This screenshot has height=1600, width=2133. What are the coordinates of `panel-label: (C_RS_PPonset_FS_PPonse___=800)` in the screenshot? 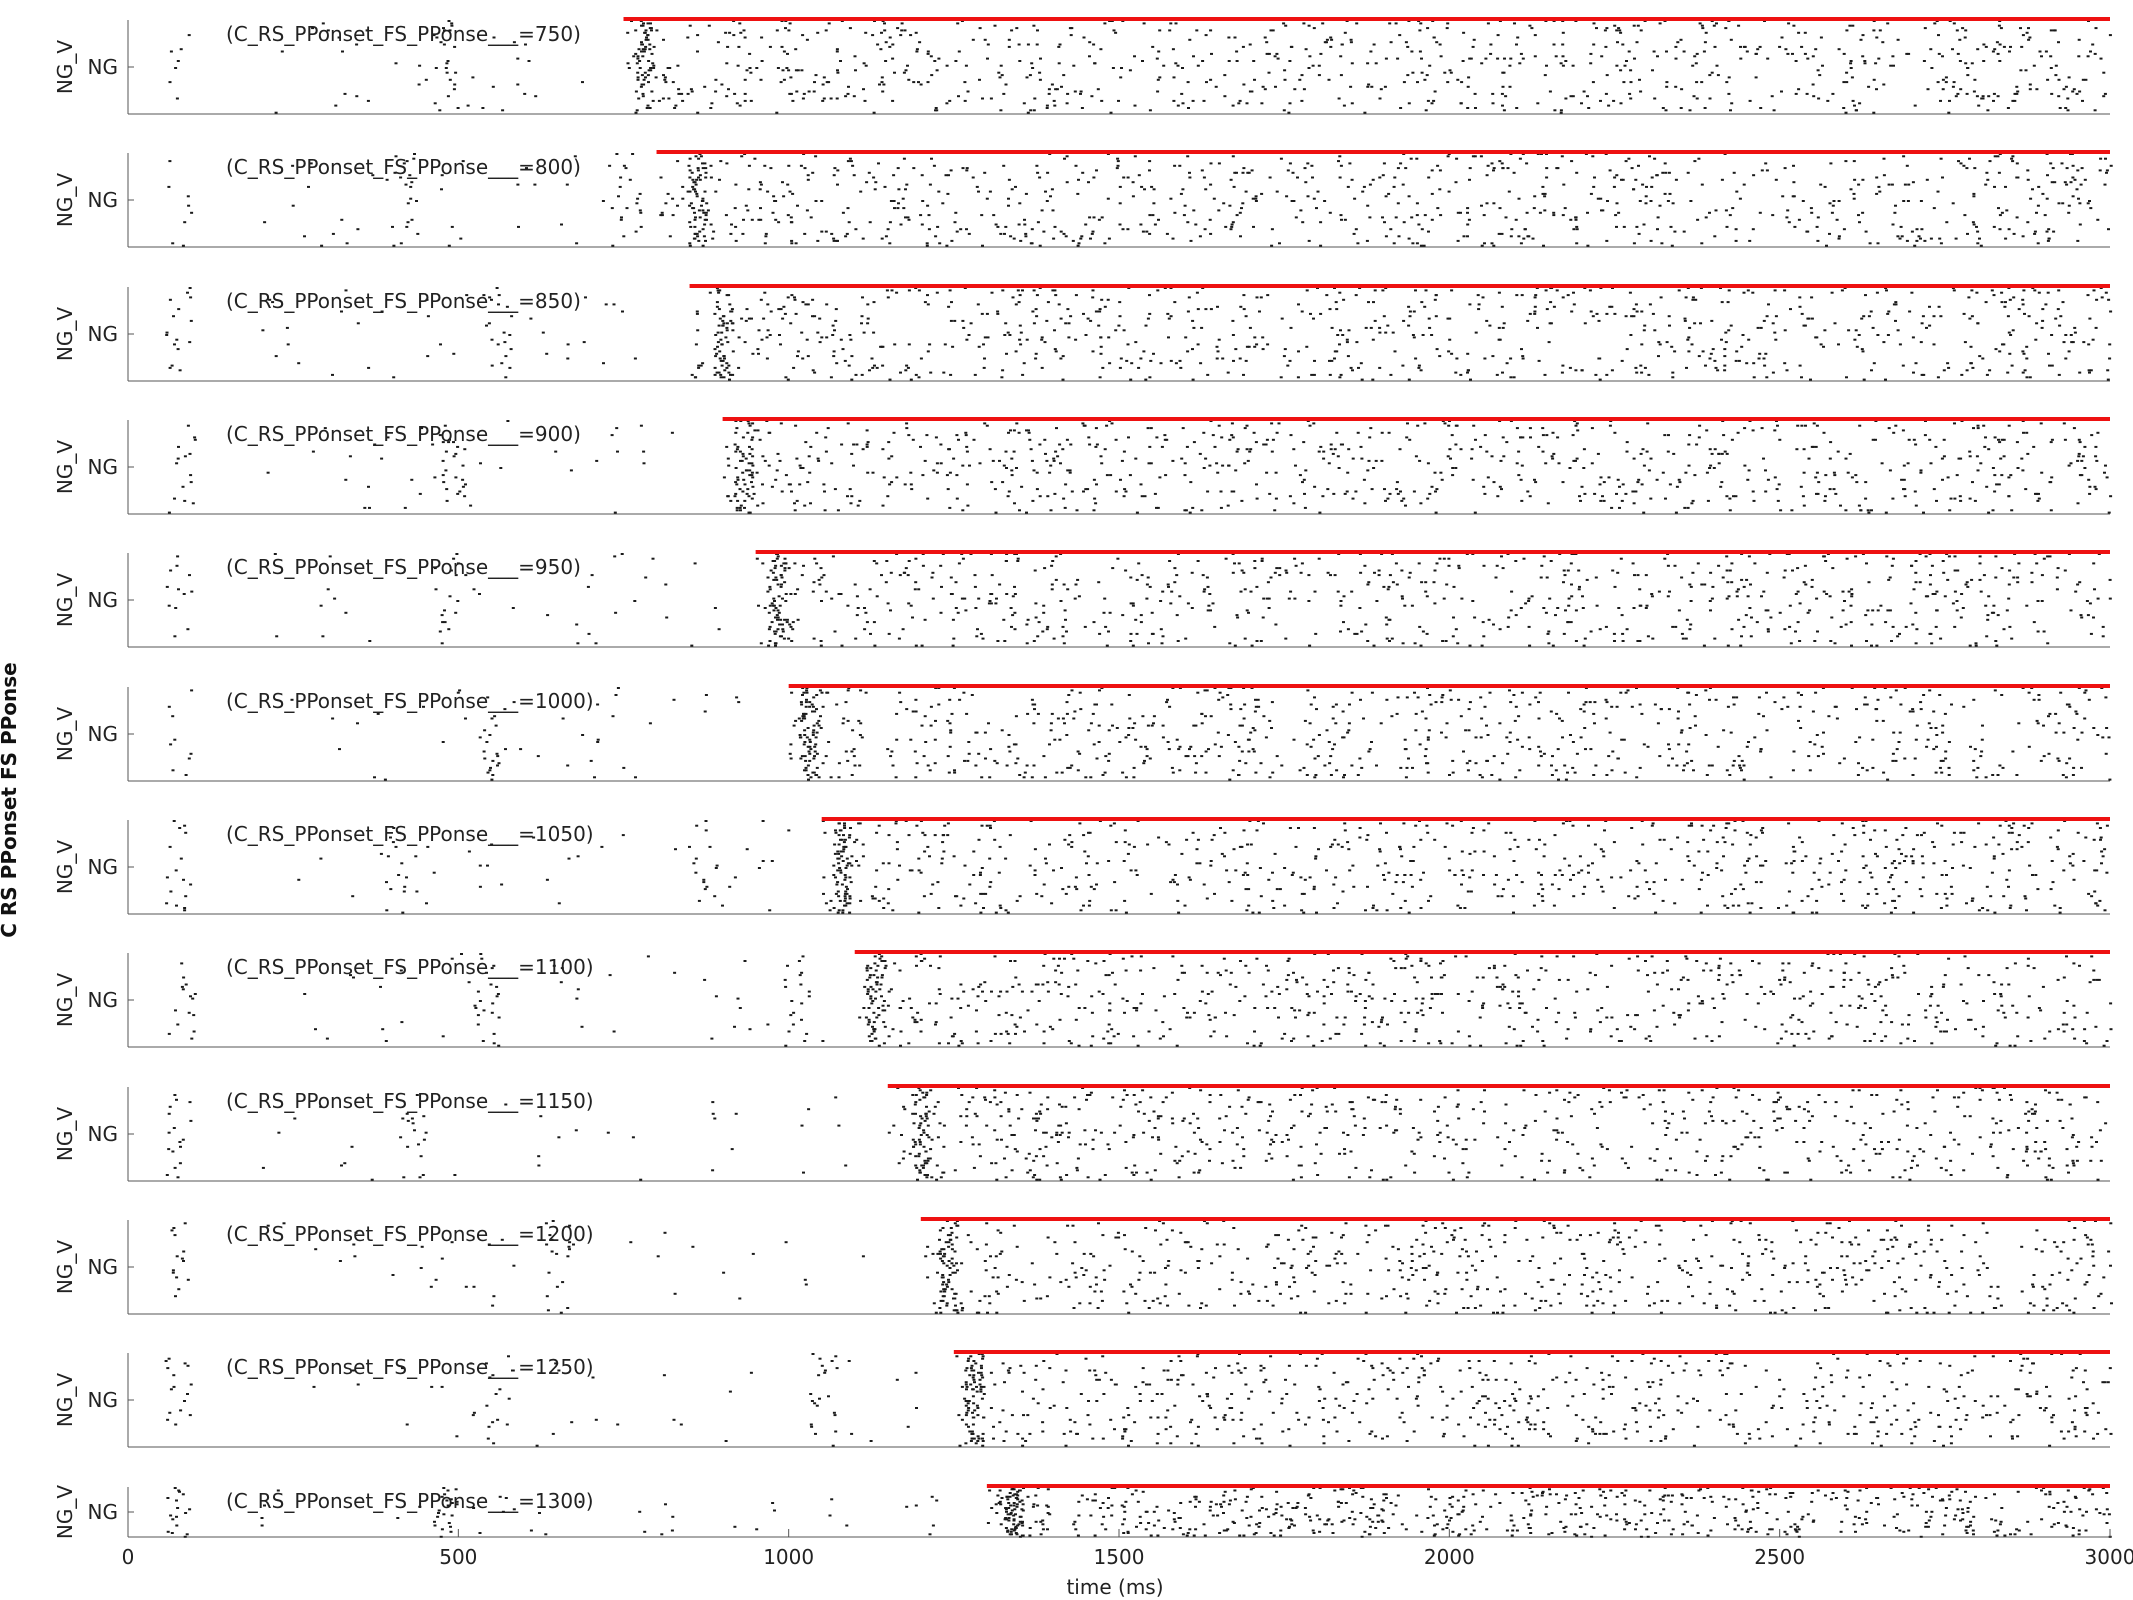 It's located at (403, 167).